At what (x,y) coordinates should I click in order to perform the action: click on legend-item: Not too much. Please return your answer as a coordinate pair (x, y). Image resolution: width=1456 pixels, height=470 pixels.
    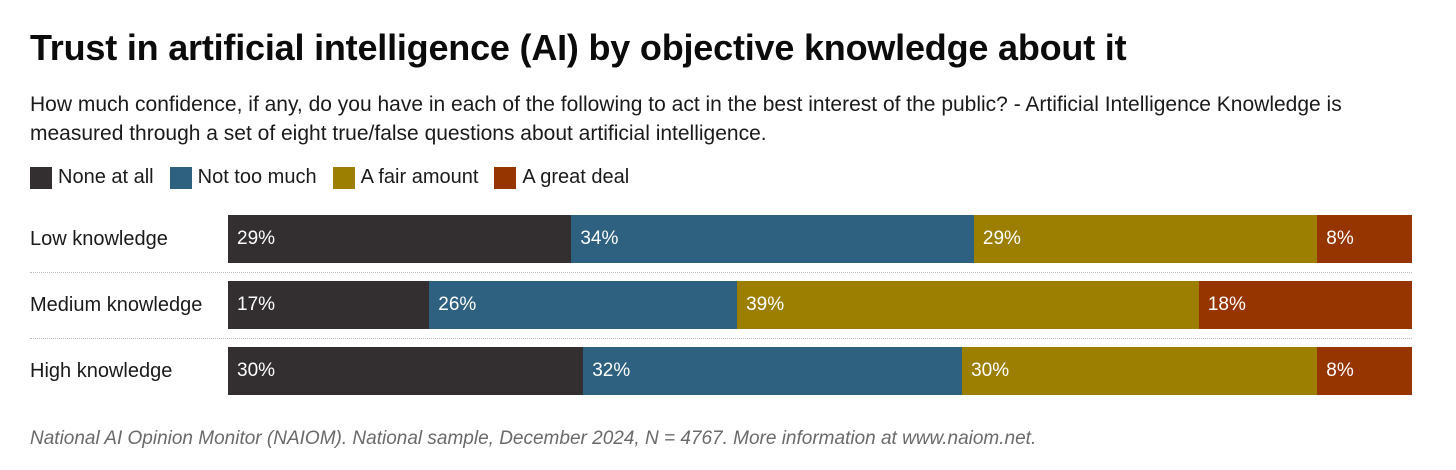
    Looking at the image, I should click on (243, 177).